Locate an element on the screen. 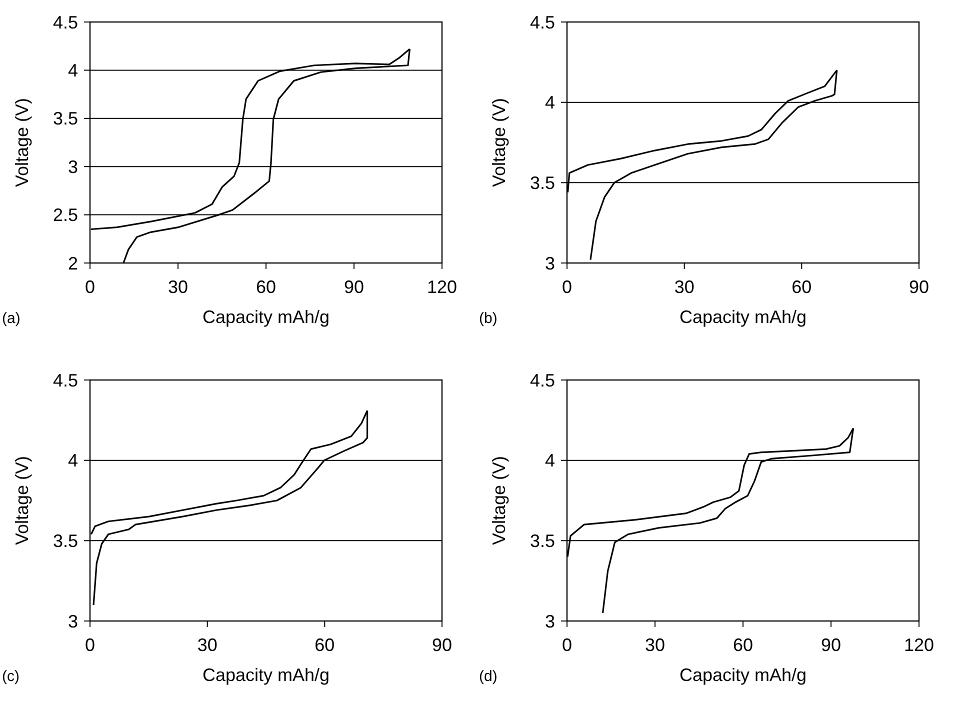  y-tick-label: 2 is located at coordinates (73, 263).